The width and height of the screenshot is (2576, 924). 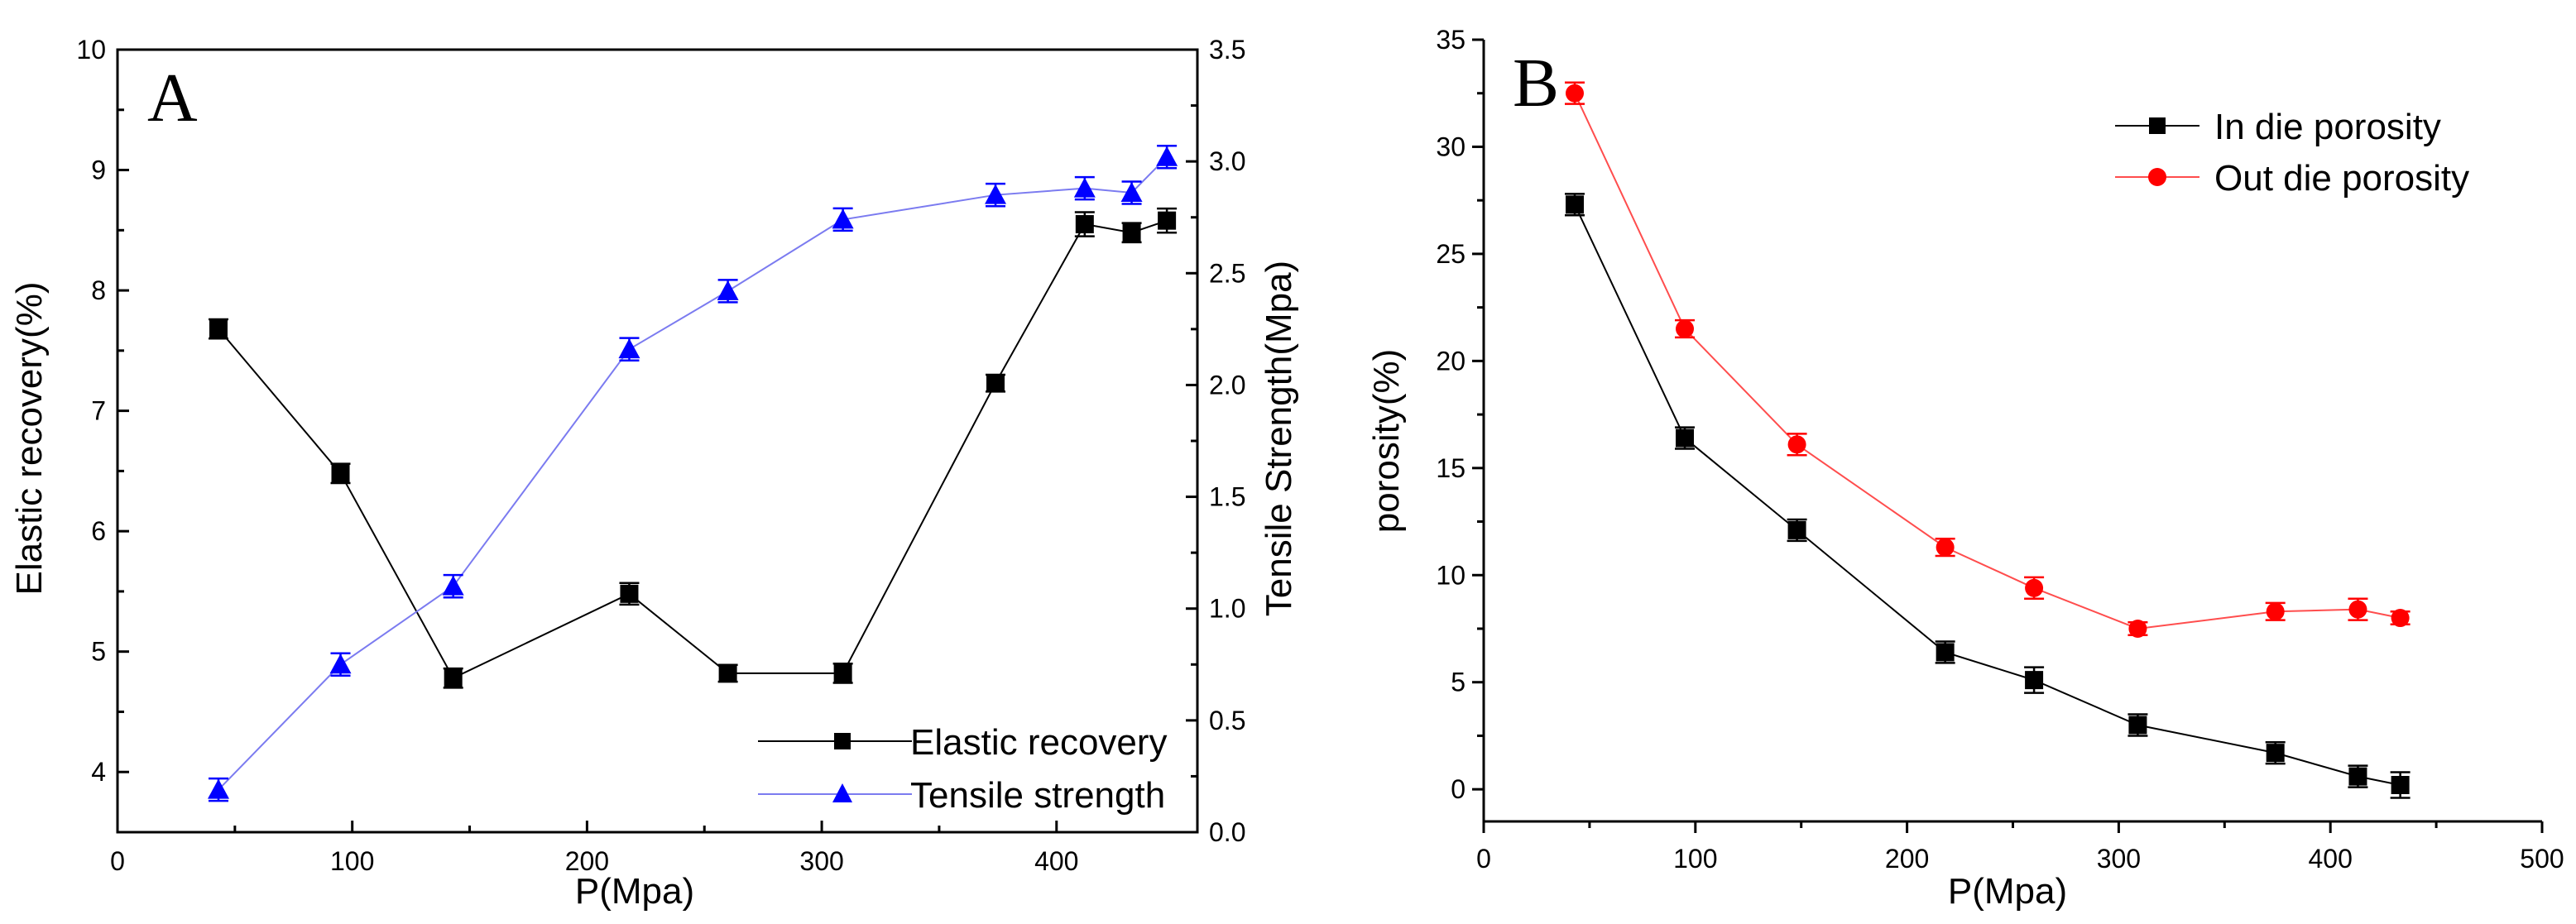 I want to click on y-tick-label-b: 10, so click(x=1451, y=575).